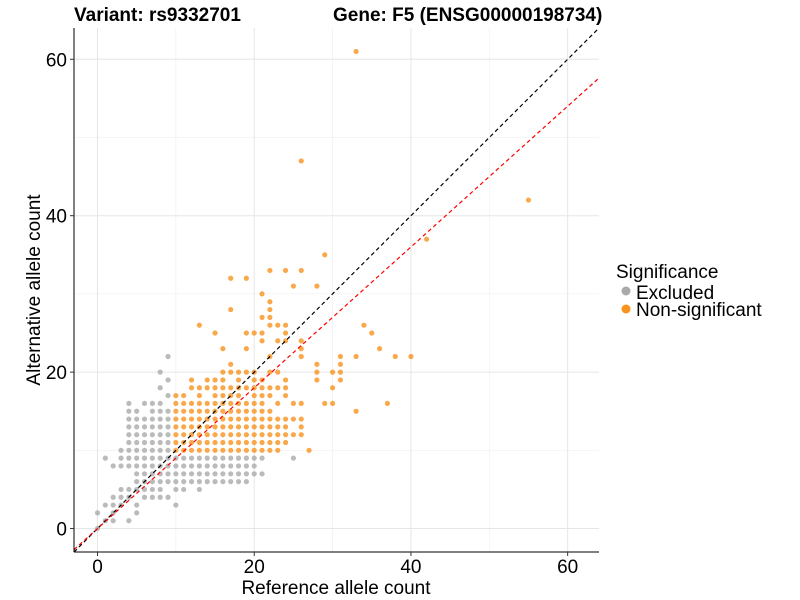 The image size is (800, 600). Describe the element at coordinates (689, 291) in the screenshot. I see `legend: Significance Excluded Non-significant` at that location.